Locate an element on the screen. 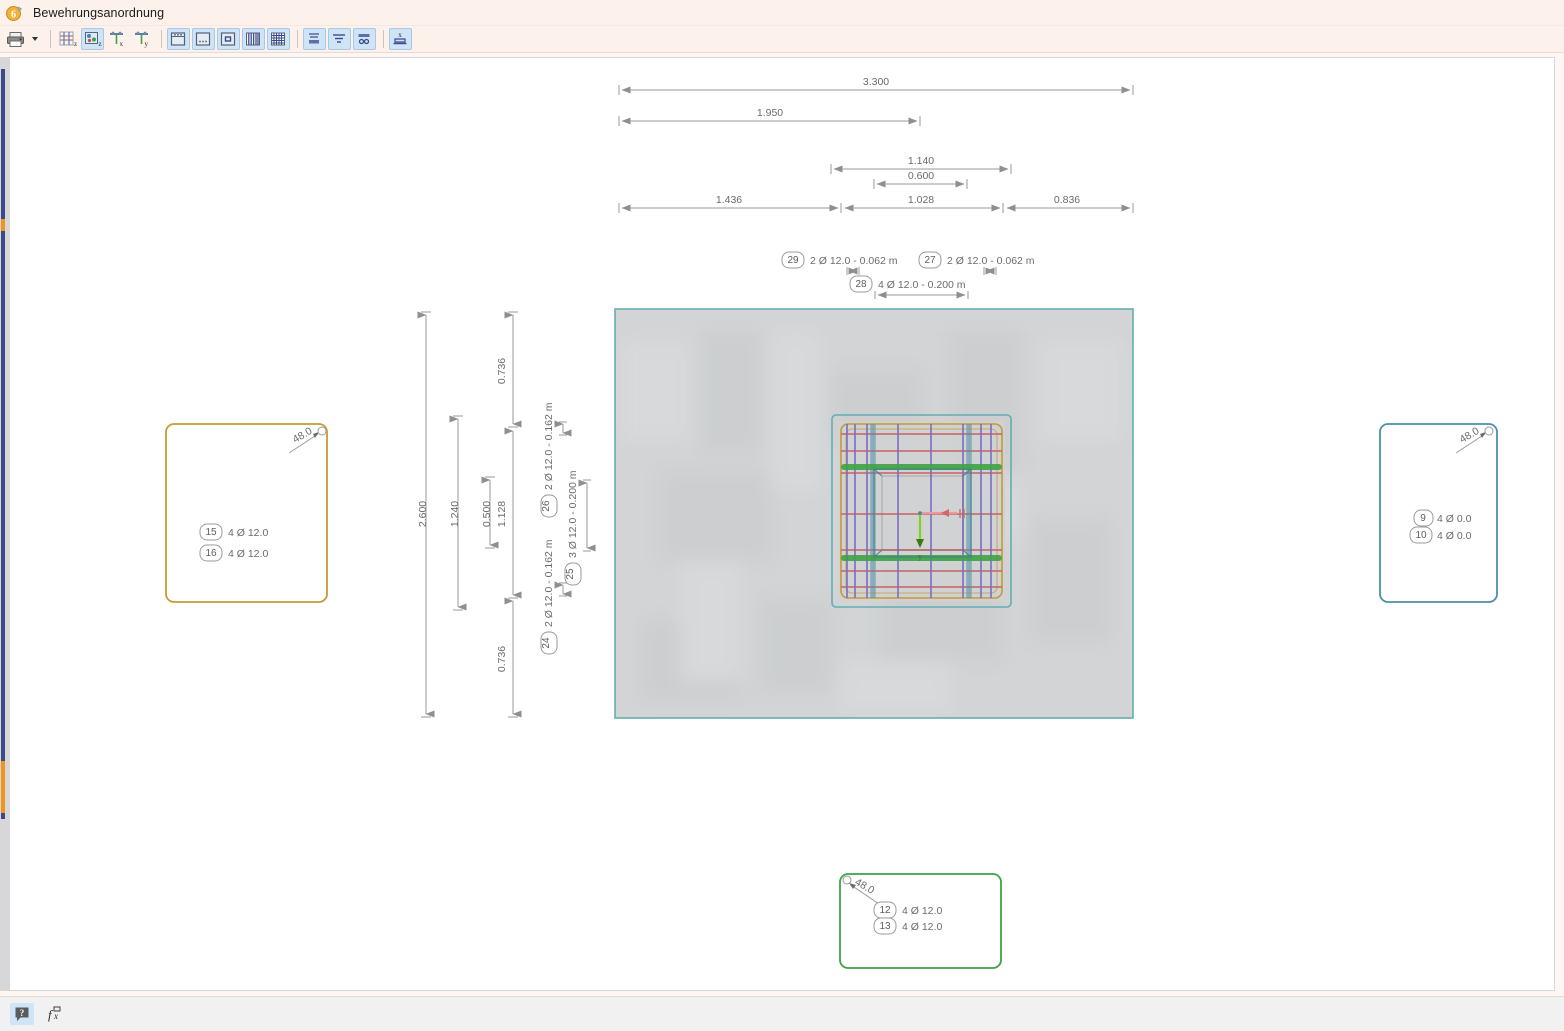 The image size is (1564, 1031). dim-label: 0.600 is located at coordinates (921, 176).